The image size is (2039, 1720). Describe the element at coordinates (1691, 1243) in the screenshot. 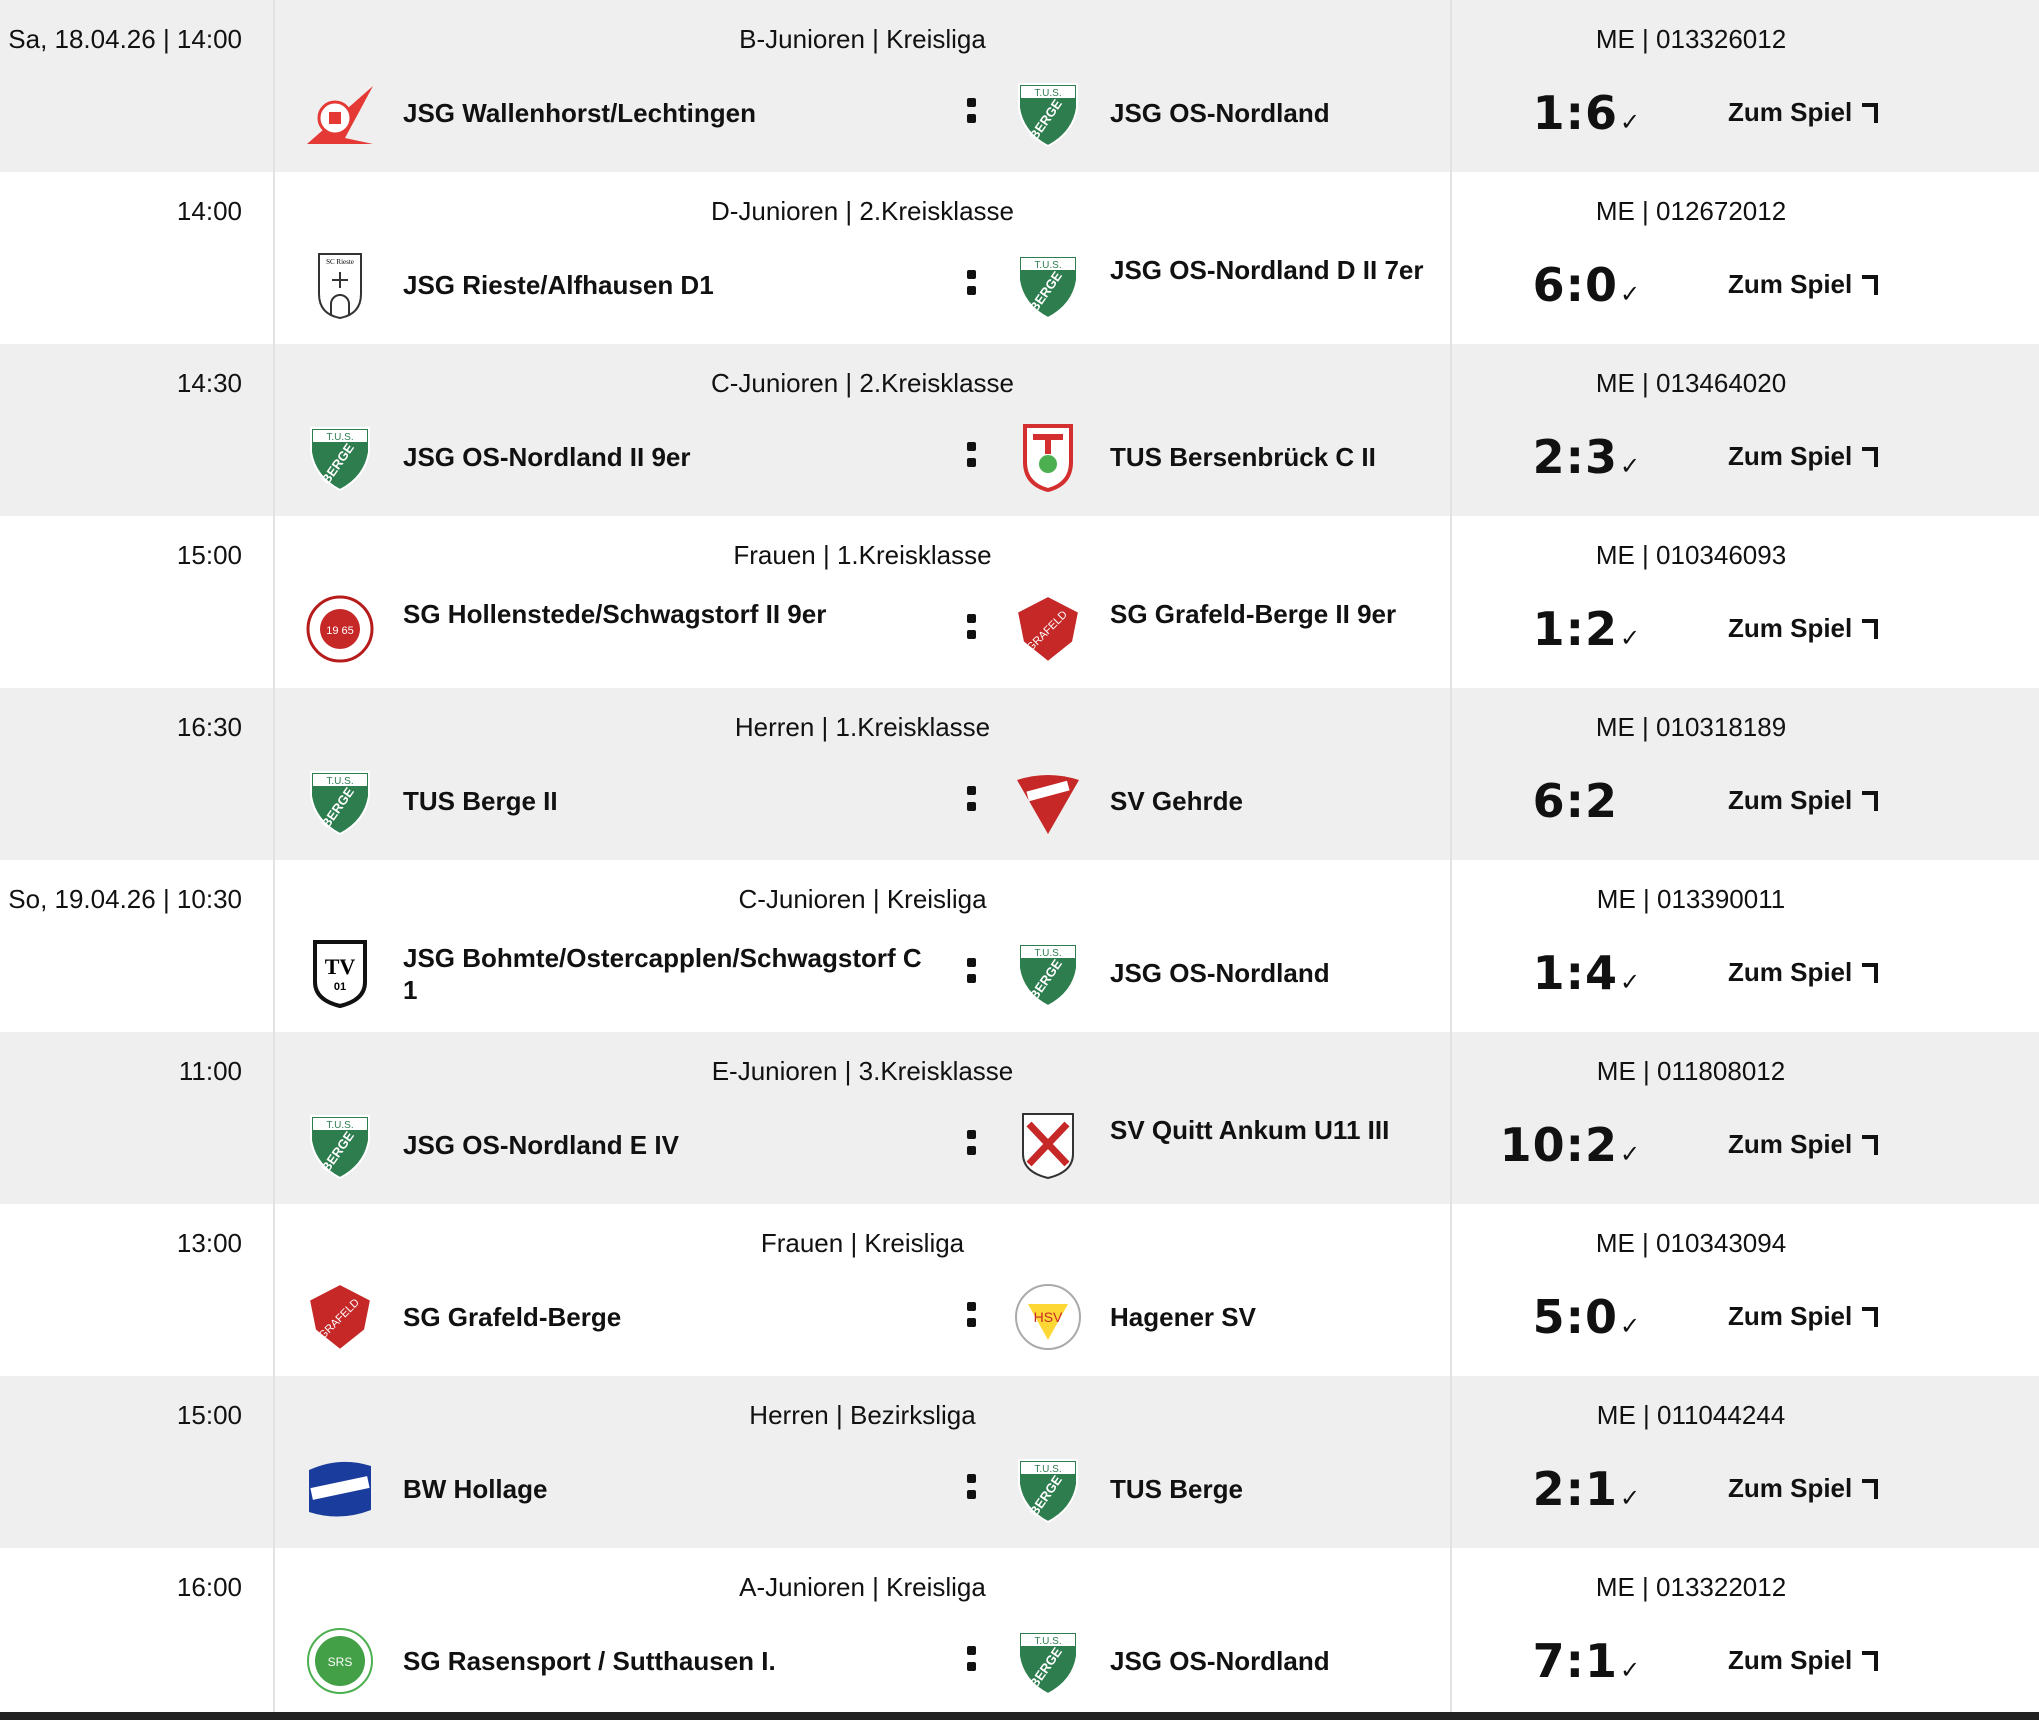

I see `match-number: ME | 010343094` at that location.